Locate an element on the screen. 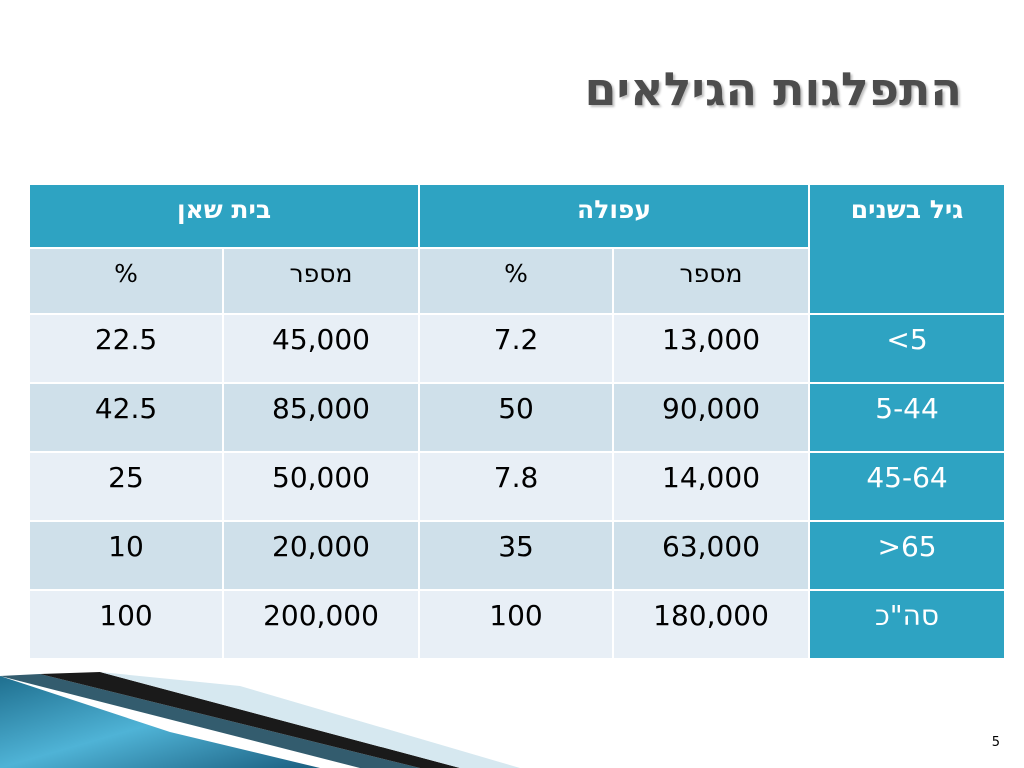 The image size is (1024, 768). cell-age-group: <5 is located at coordinates (907, 348).